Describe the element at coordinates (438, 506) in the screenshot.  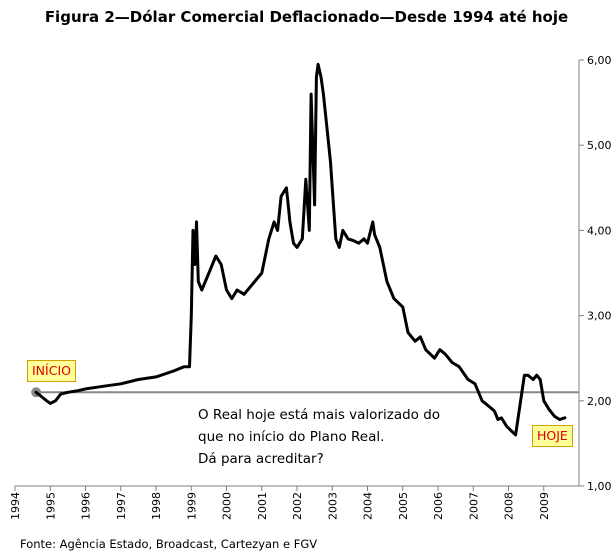
I see `x-tick-label: 2006` at that location.